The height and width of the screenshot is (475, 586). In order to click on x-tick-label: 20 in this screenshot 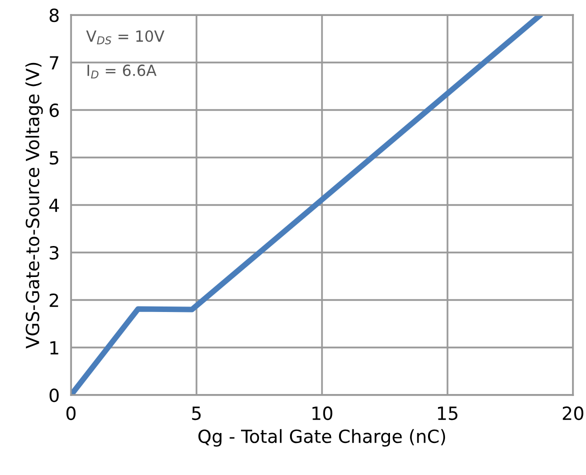, I will do `click(573, 413)`.